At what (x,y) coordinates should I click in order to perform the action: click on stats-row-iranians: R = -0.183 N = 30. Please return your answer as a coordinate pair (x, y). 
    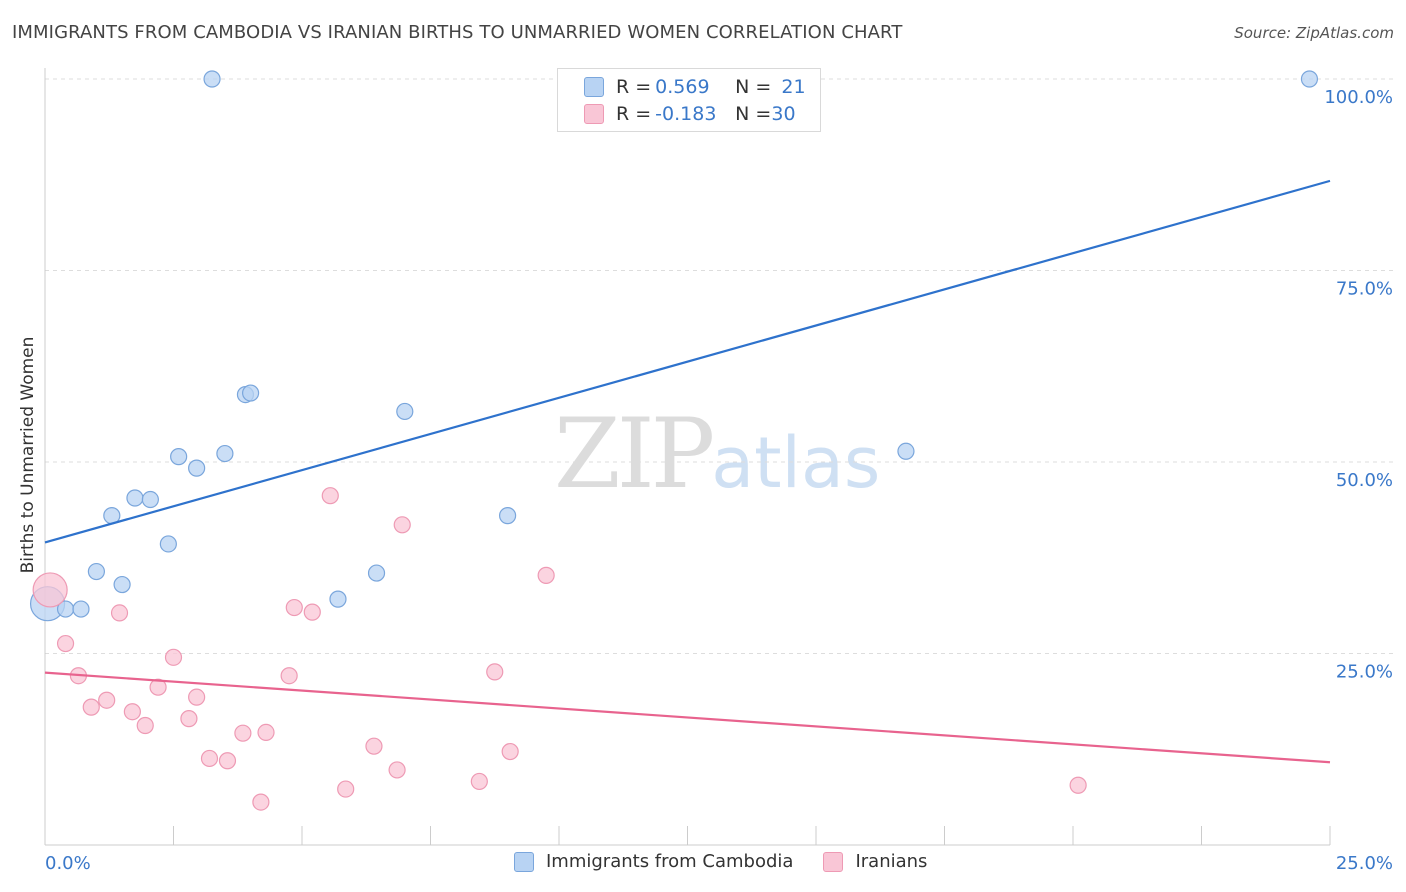
    Looking at the image, I should click on (690, 114).